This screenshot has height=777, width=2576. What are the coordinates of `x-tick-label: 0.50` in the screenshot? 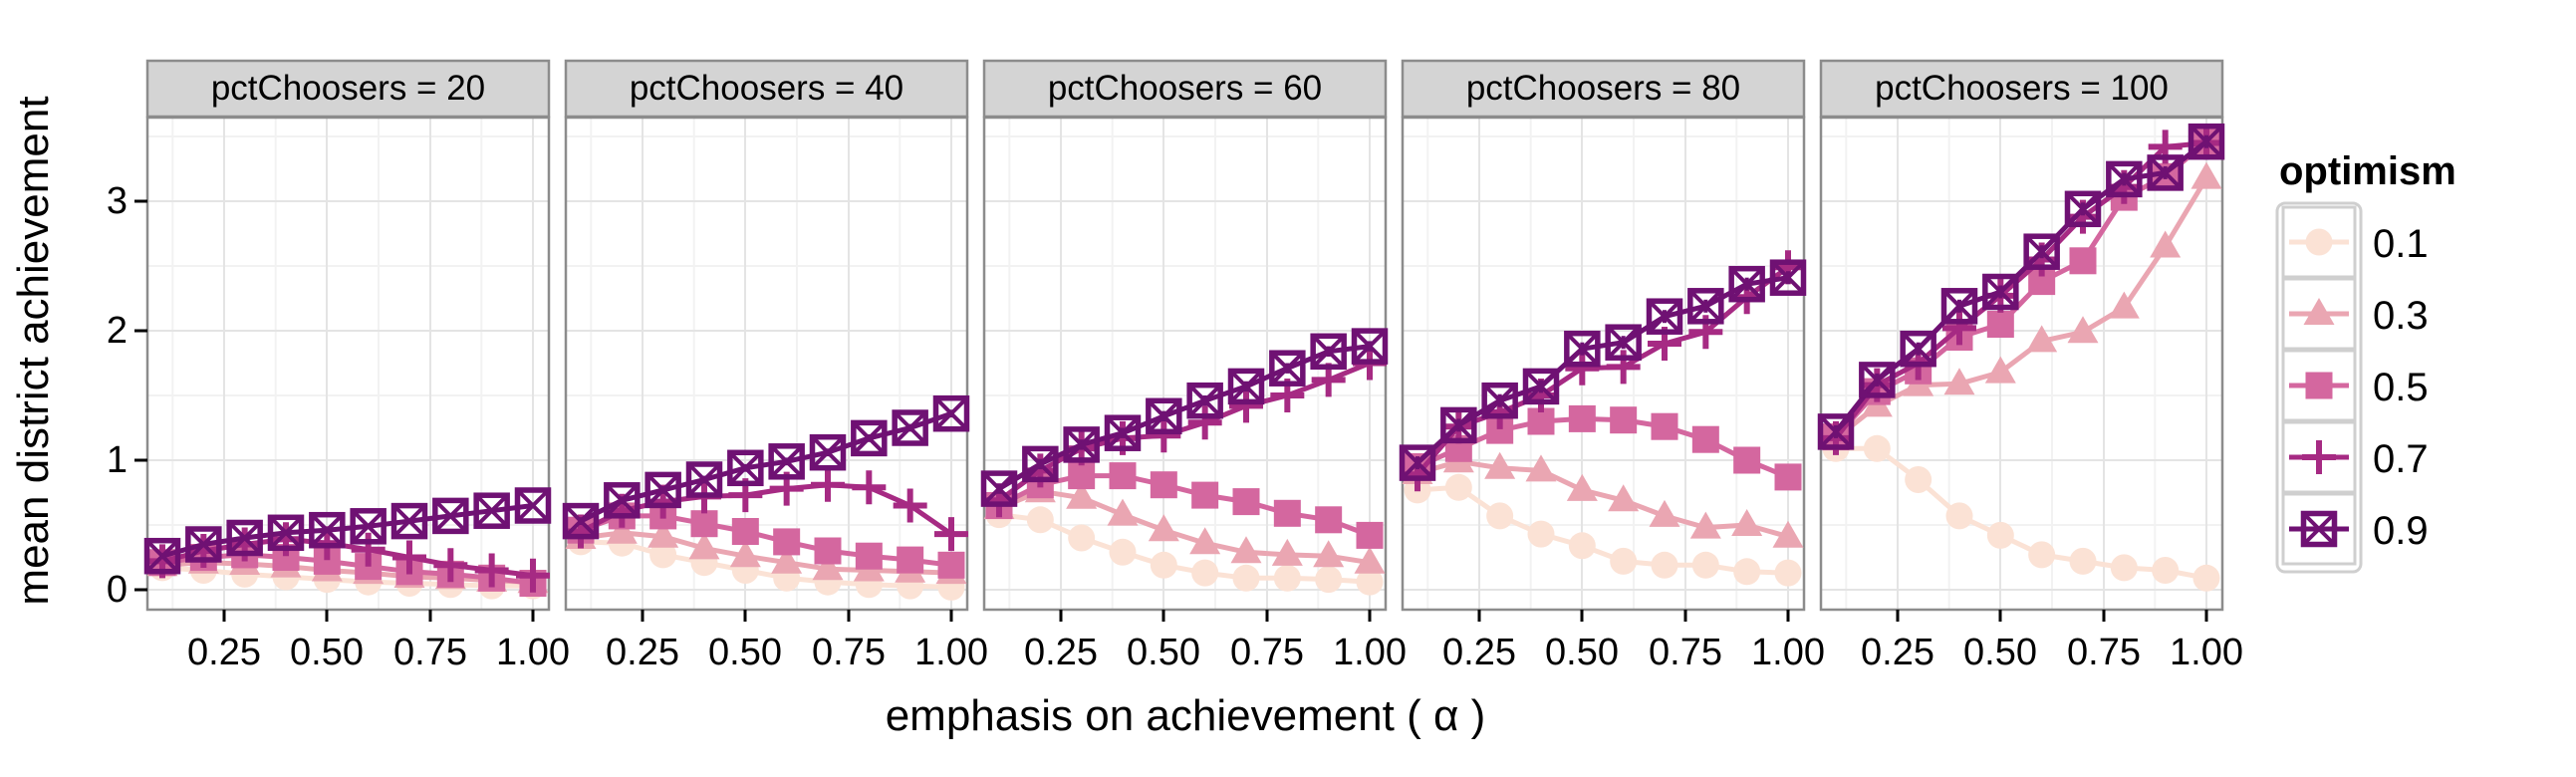 It's located at (327, 652).